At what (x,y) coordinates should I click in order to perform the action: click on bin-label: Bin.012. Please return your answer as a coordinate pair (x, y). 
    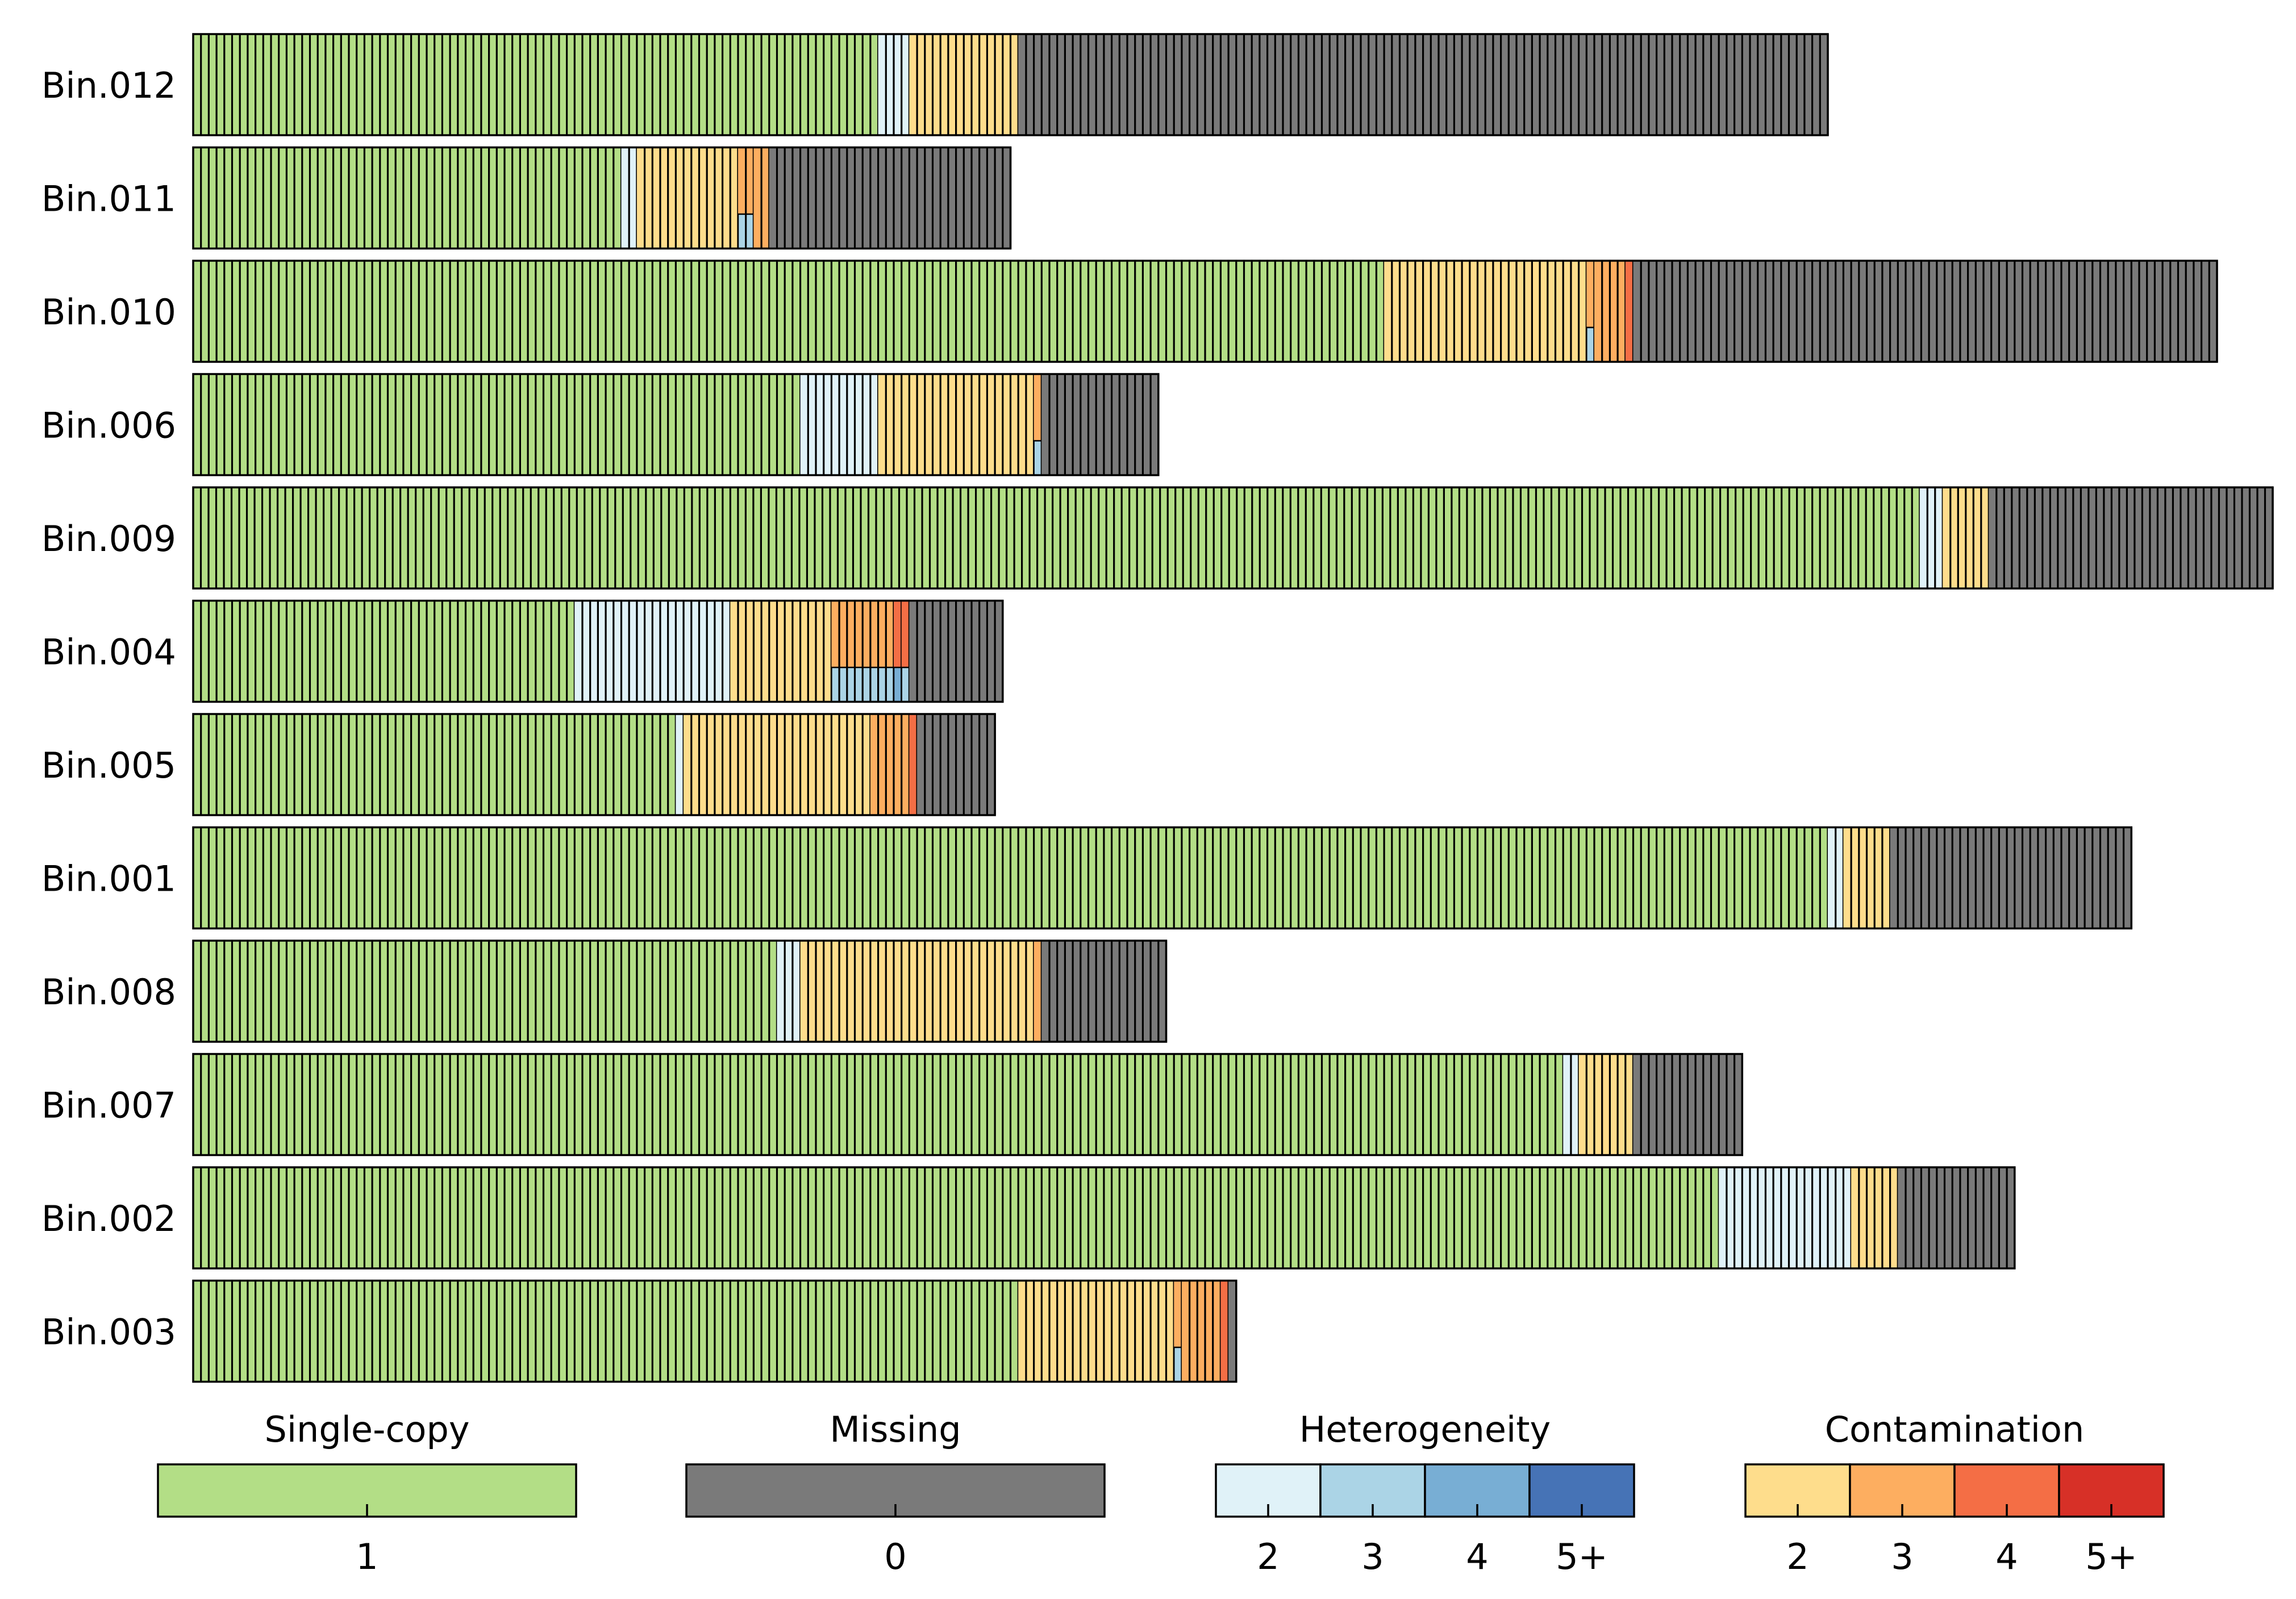
    Looking at the image, I should click on (108, 85).